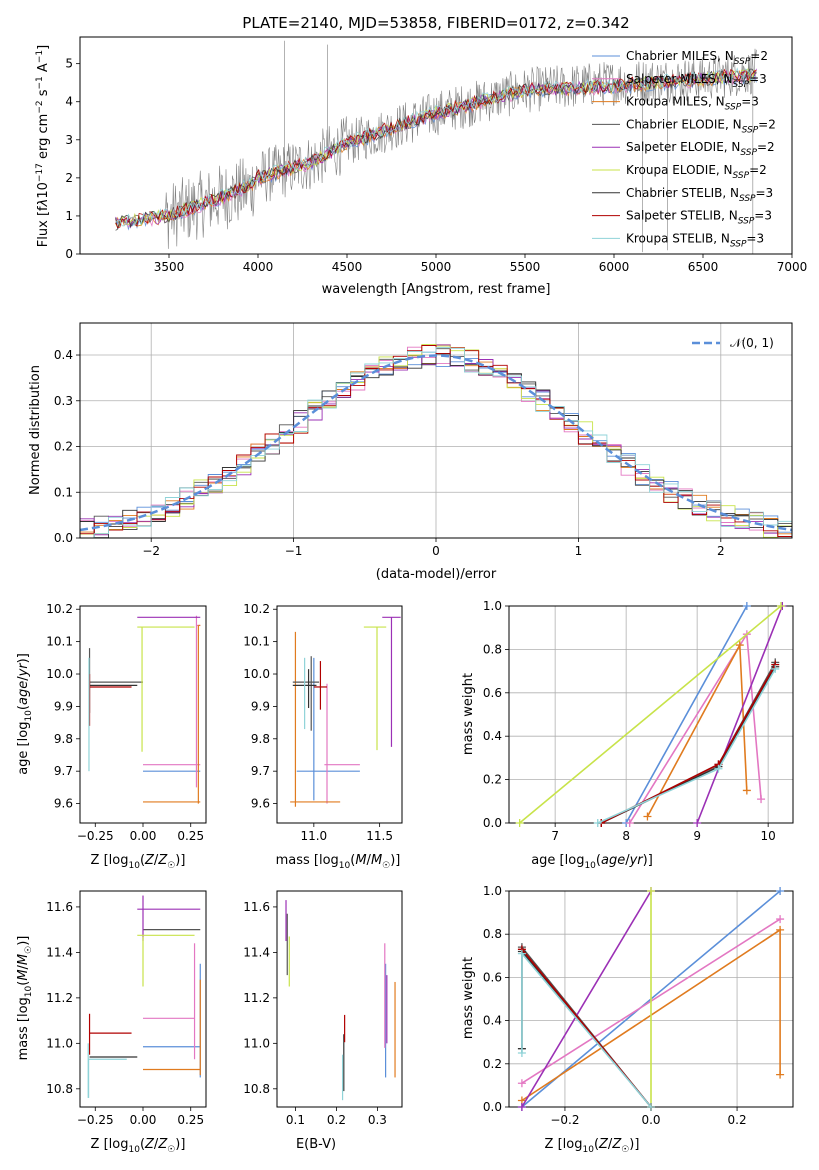 This screenshot has height=1170, width=819. I want to click on ageZ-frame, so click(143, 714).